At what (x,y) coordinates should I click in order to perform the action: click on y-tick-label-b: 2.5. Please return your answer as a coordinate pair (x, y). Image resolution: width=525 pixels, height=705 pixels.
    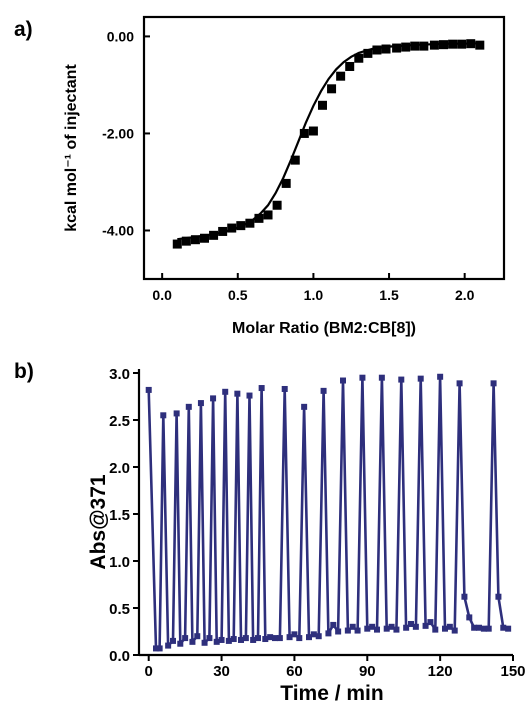
    Looking at the image, I should click on (119, 421).